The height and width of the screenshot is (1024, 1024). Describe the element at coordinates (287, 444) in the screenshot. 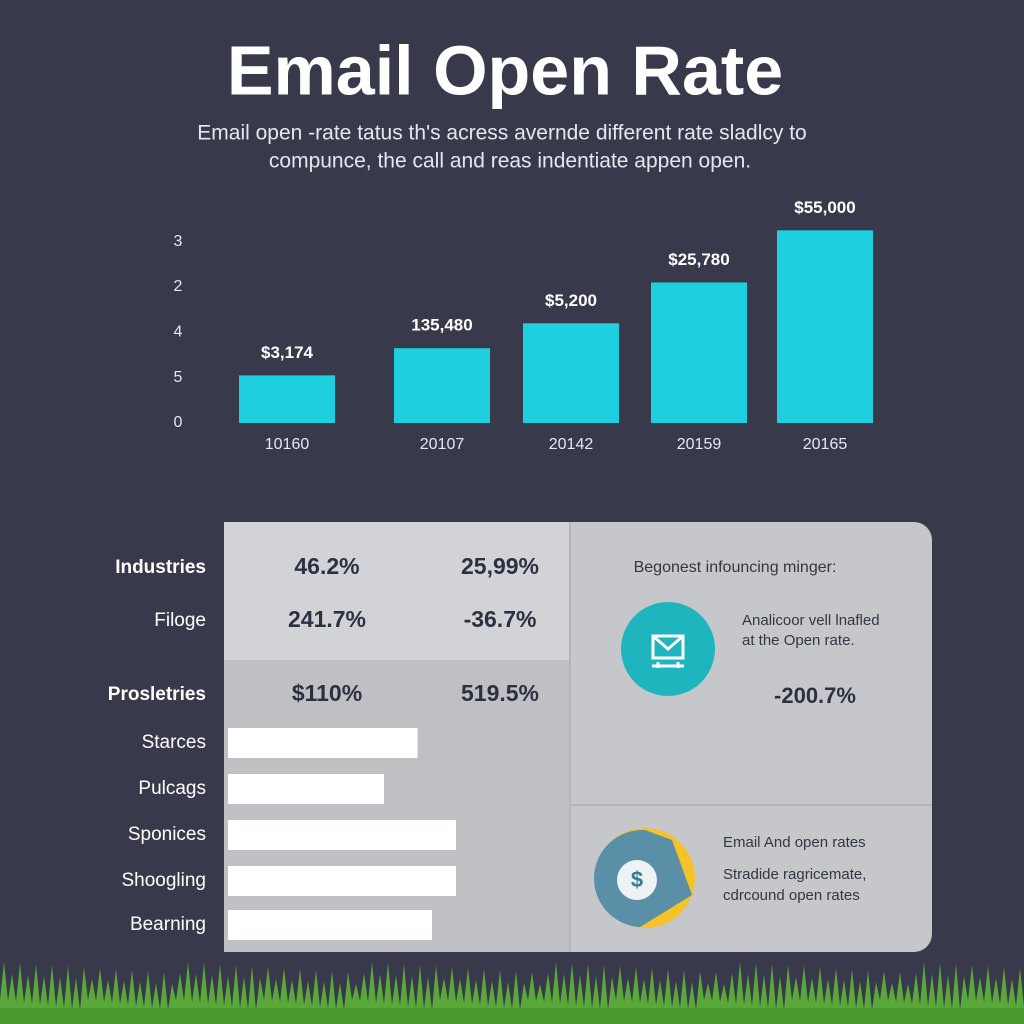

I see `x-tick-label: 10160` at that location.